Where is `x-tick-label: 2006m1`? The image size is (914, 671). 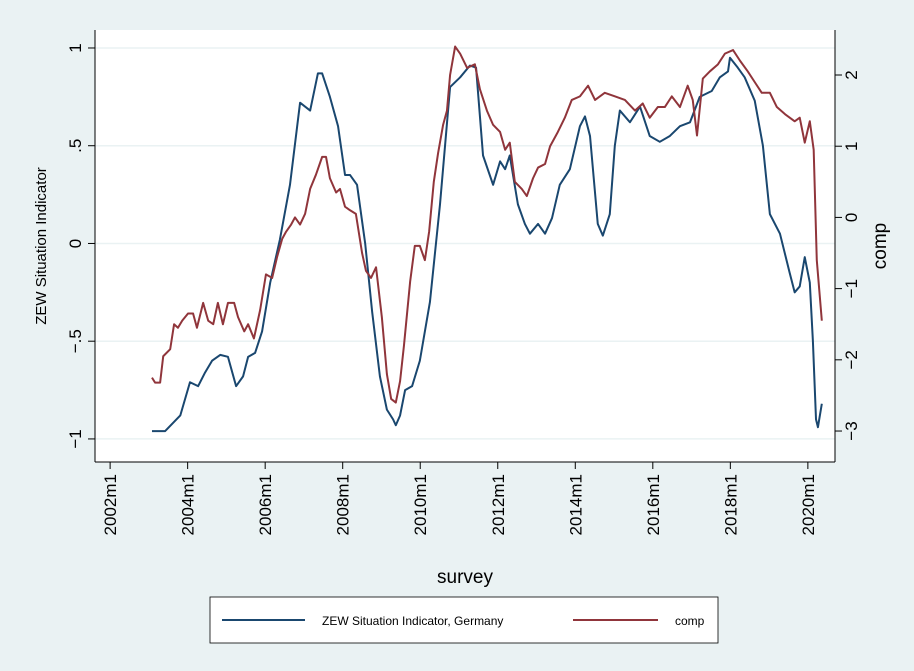 x-tick-label: 2006m1 is located at coordinates (265, 504).